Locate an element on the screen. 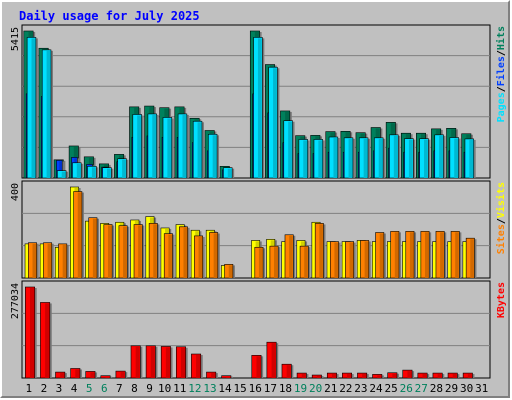 This screenshot has width=512, height=400. day-label: 10 is located at coordinates (164, 388).